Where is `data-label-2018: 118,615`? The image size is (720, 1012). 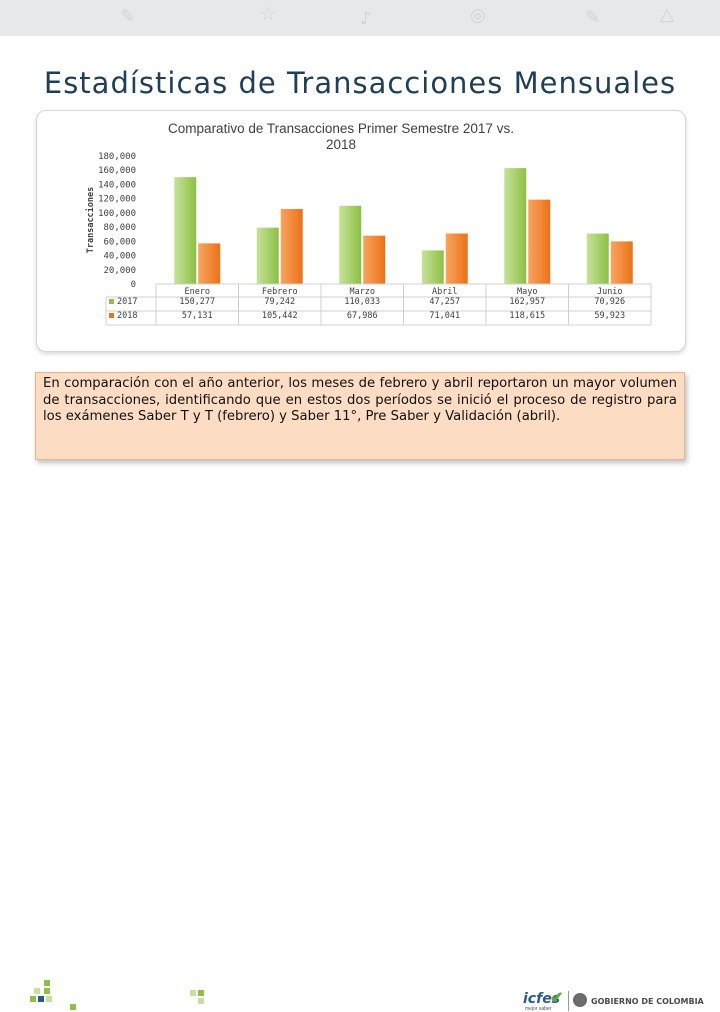 data-label-2018: 118,615 is located at coordinates (527, 316).